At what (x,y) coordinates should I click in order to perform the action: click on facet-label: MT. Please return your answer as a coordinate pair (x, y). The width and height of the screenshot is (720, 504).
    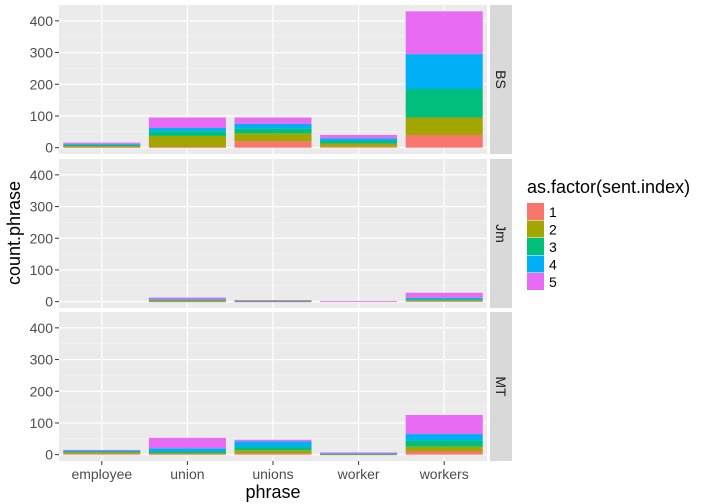
    Looking at the image, I should click on (501, 386).